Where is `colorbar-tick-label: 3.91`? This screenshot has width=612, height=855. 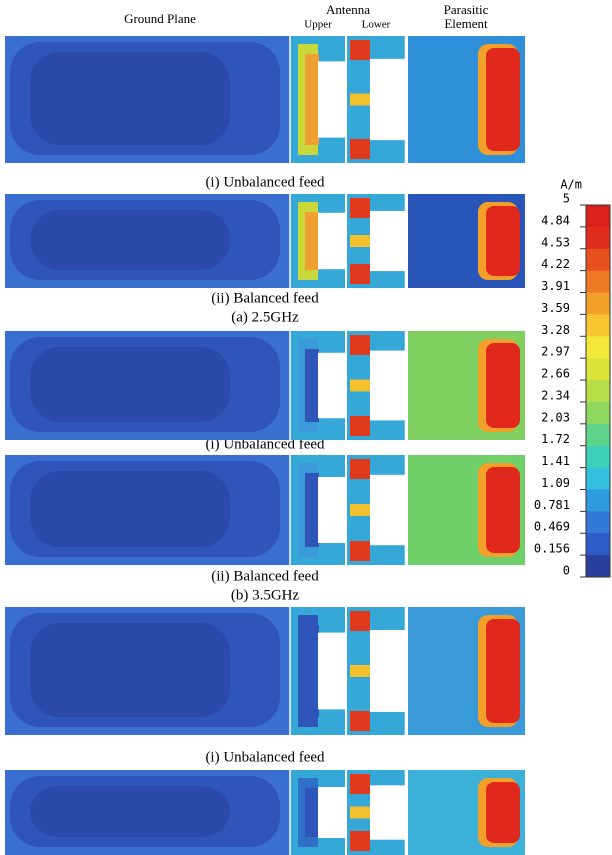 colorbar-tick-label: 3.91 is located at coordinates (555, 286).